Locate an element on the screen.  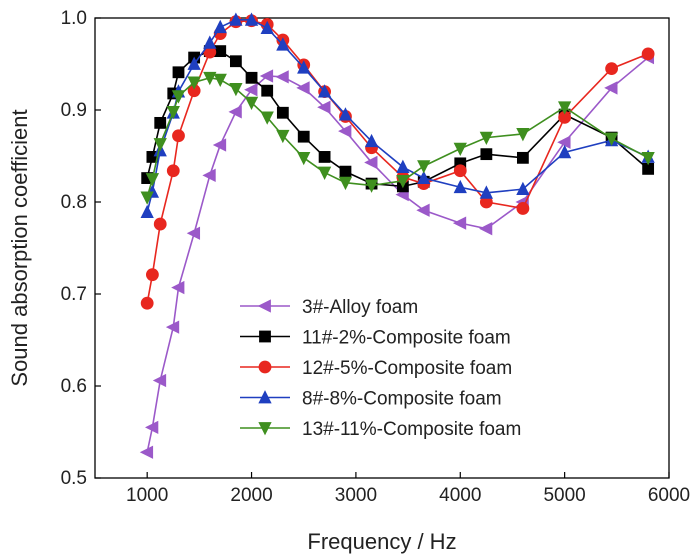
y-tick-label: 0.7 is located at coordinates (74, 294).